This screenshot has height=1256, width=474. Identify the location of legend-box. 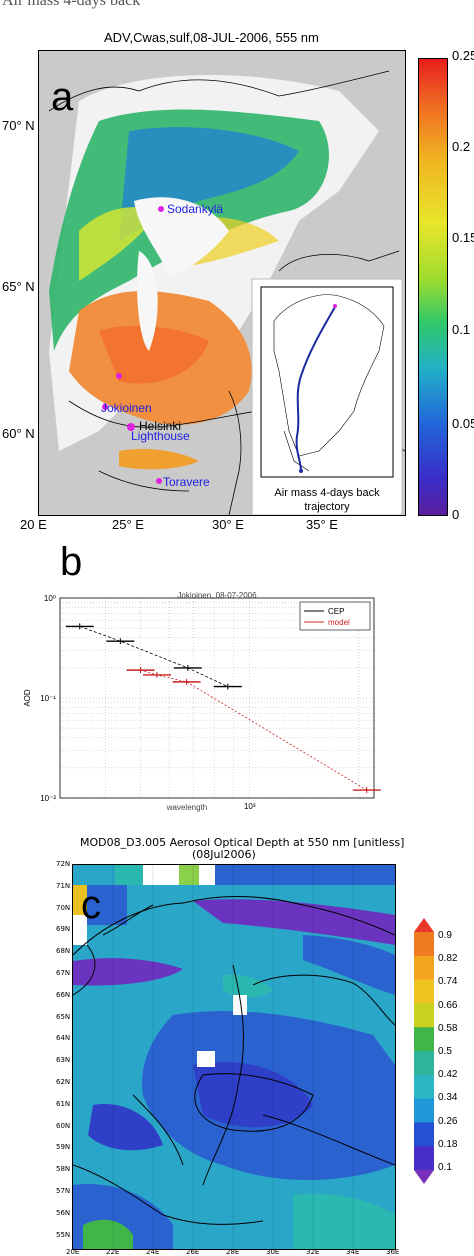
(335, 616).